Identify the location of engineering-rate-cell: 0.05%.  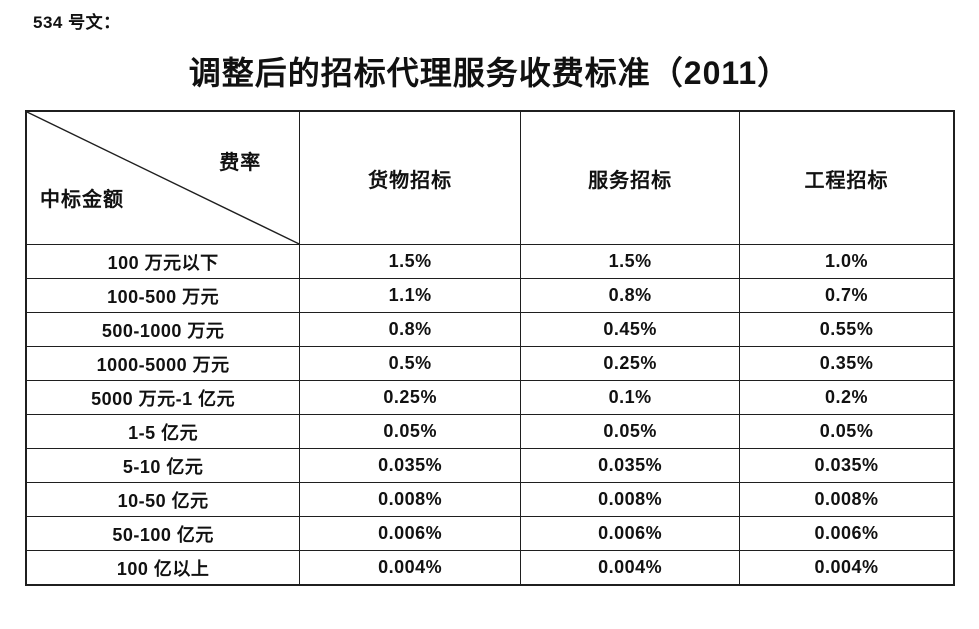
(847, 431).